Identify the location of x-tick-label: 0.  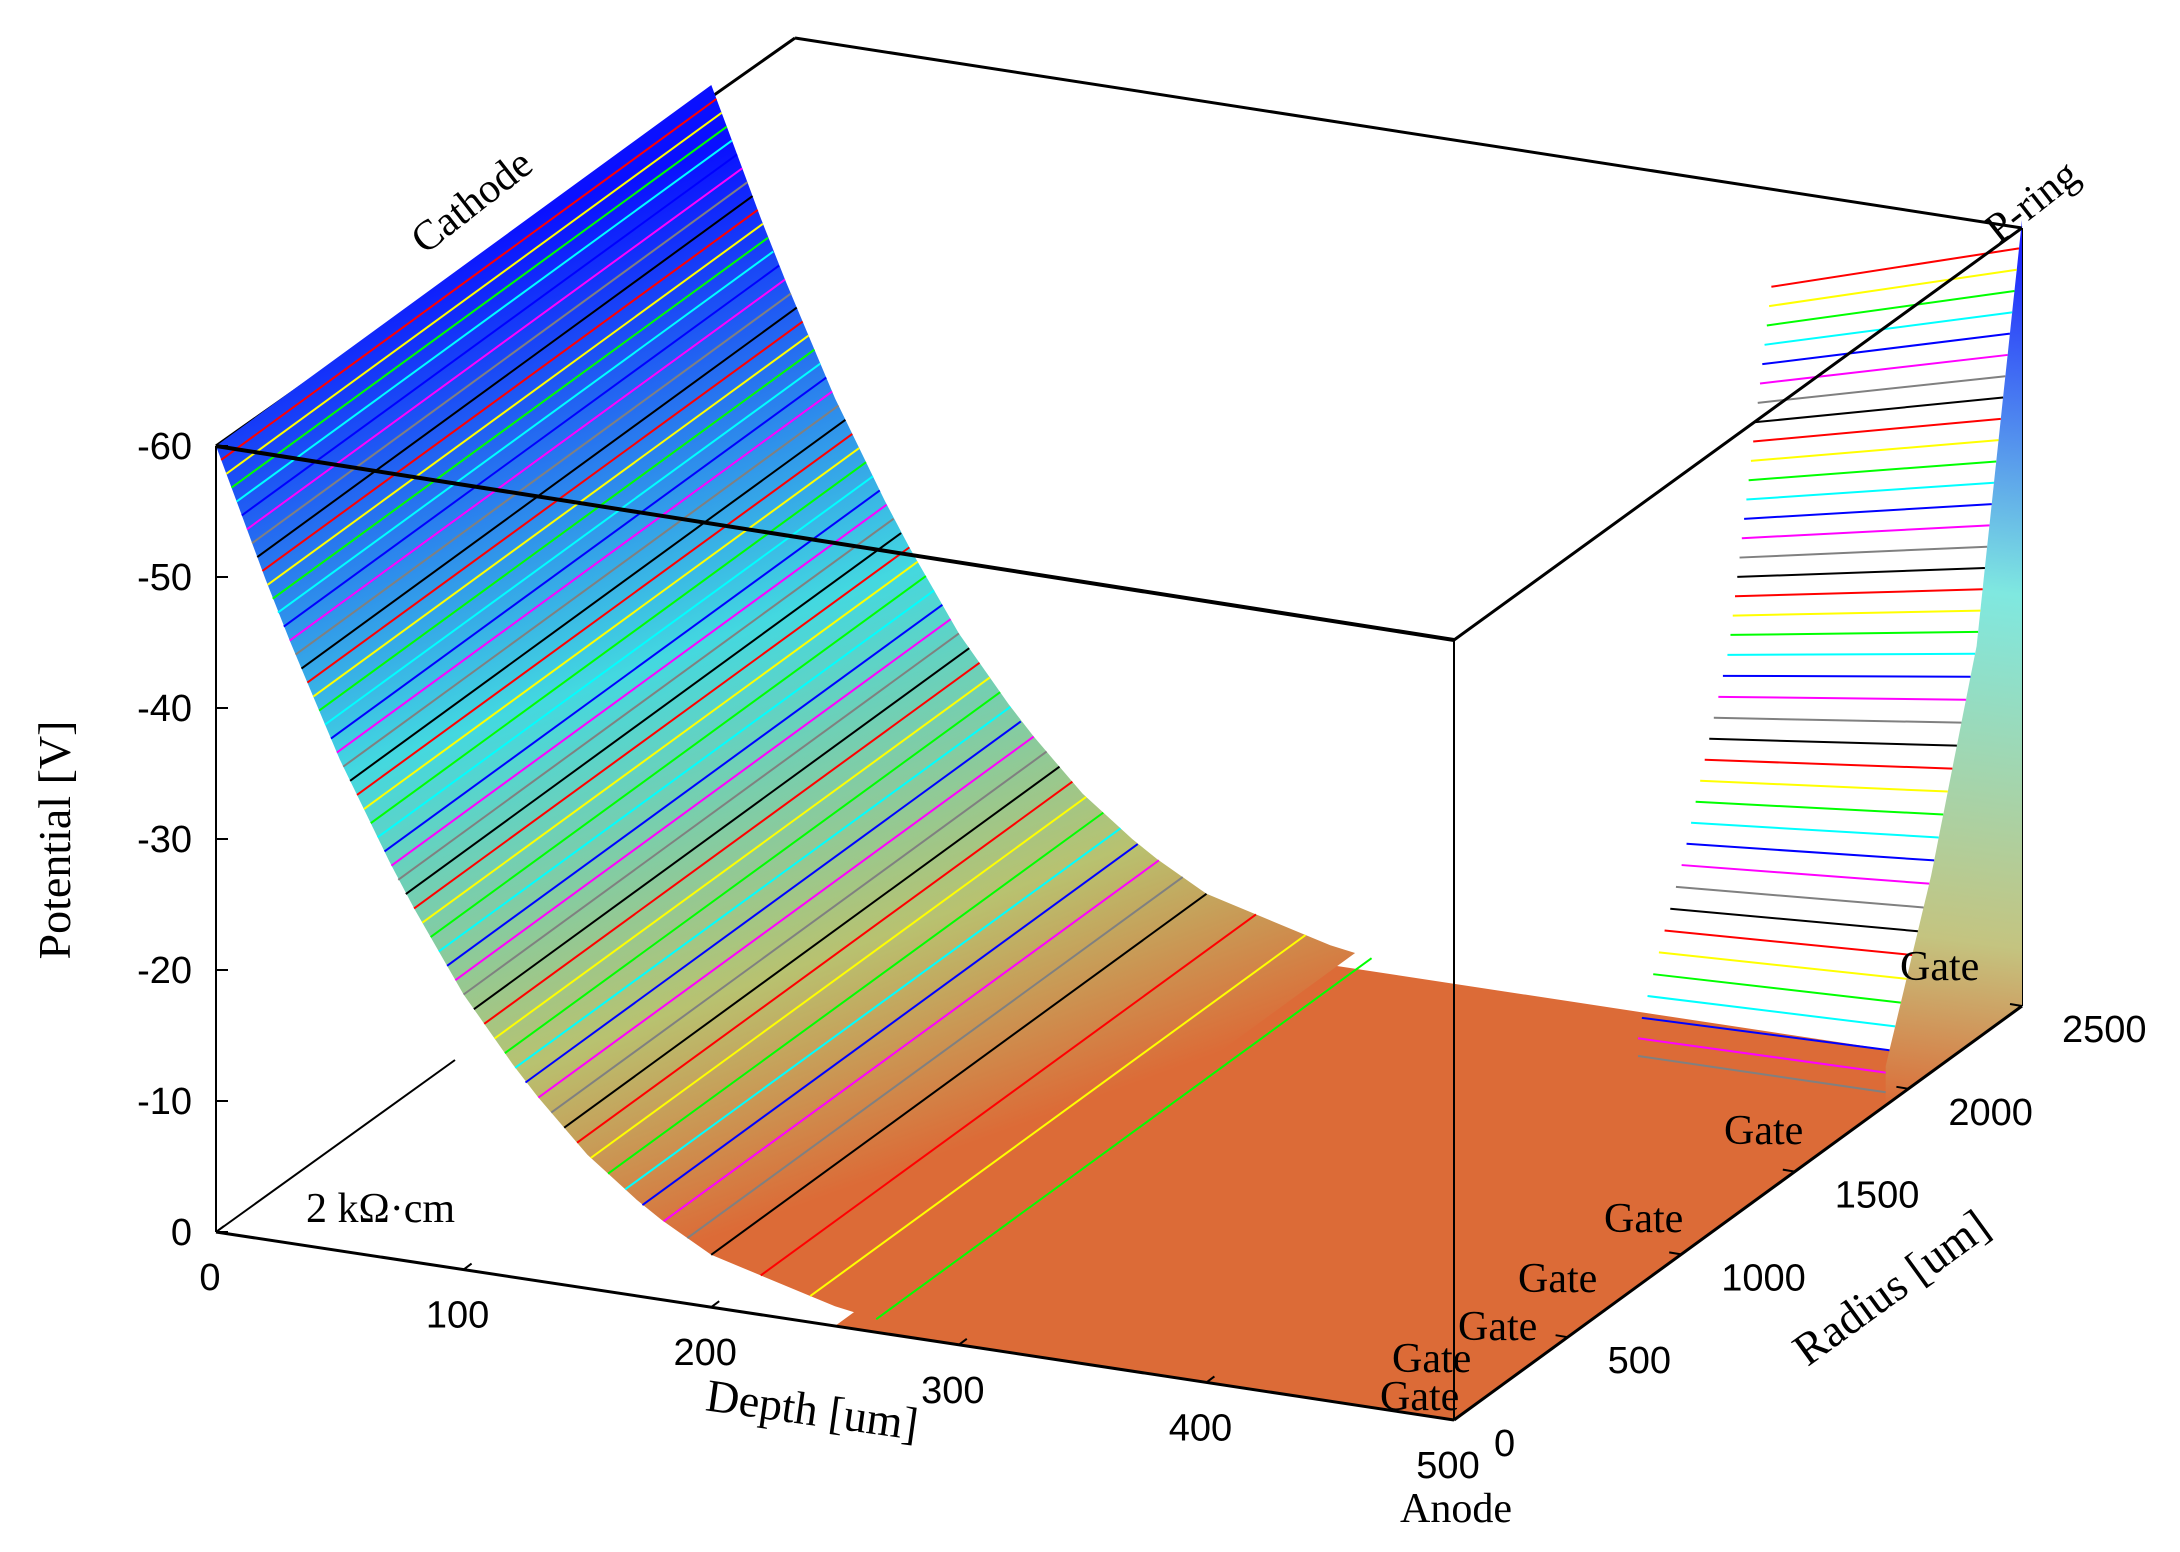
(209, 1278).